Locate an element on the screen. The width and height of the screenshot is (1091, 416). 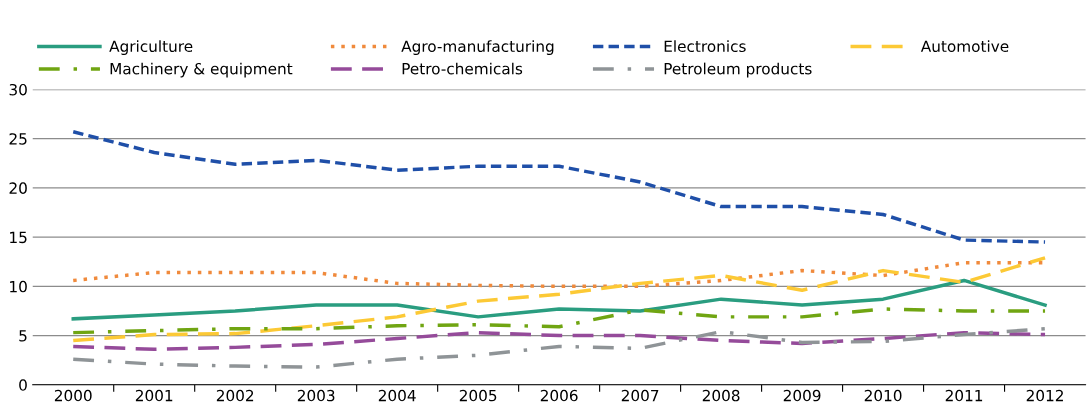
x-tick-label: 2011 is located at coordinates (964, 395).